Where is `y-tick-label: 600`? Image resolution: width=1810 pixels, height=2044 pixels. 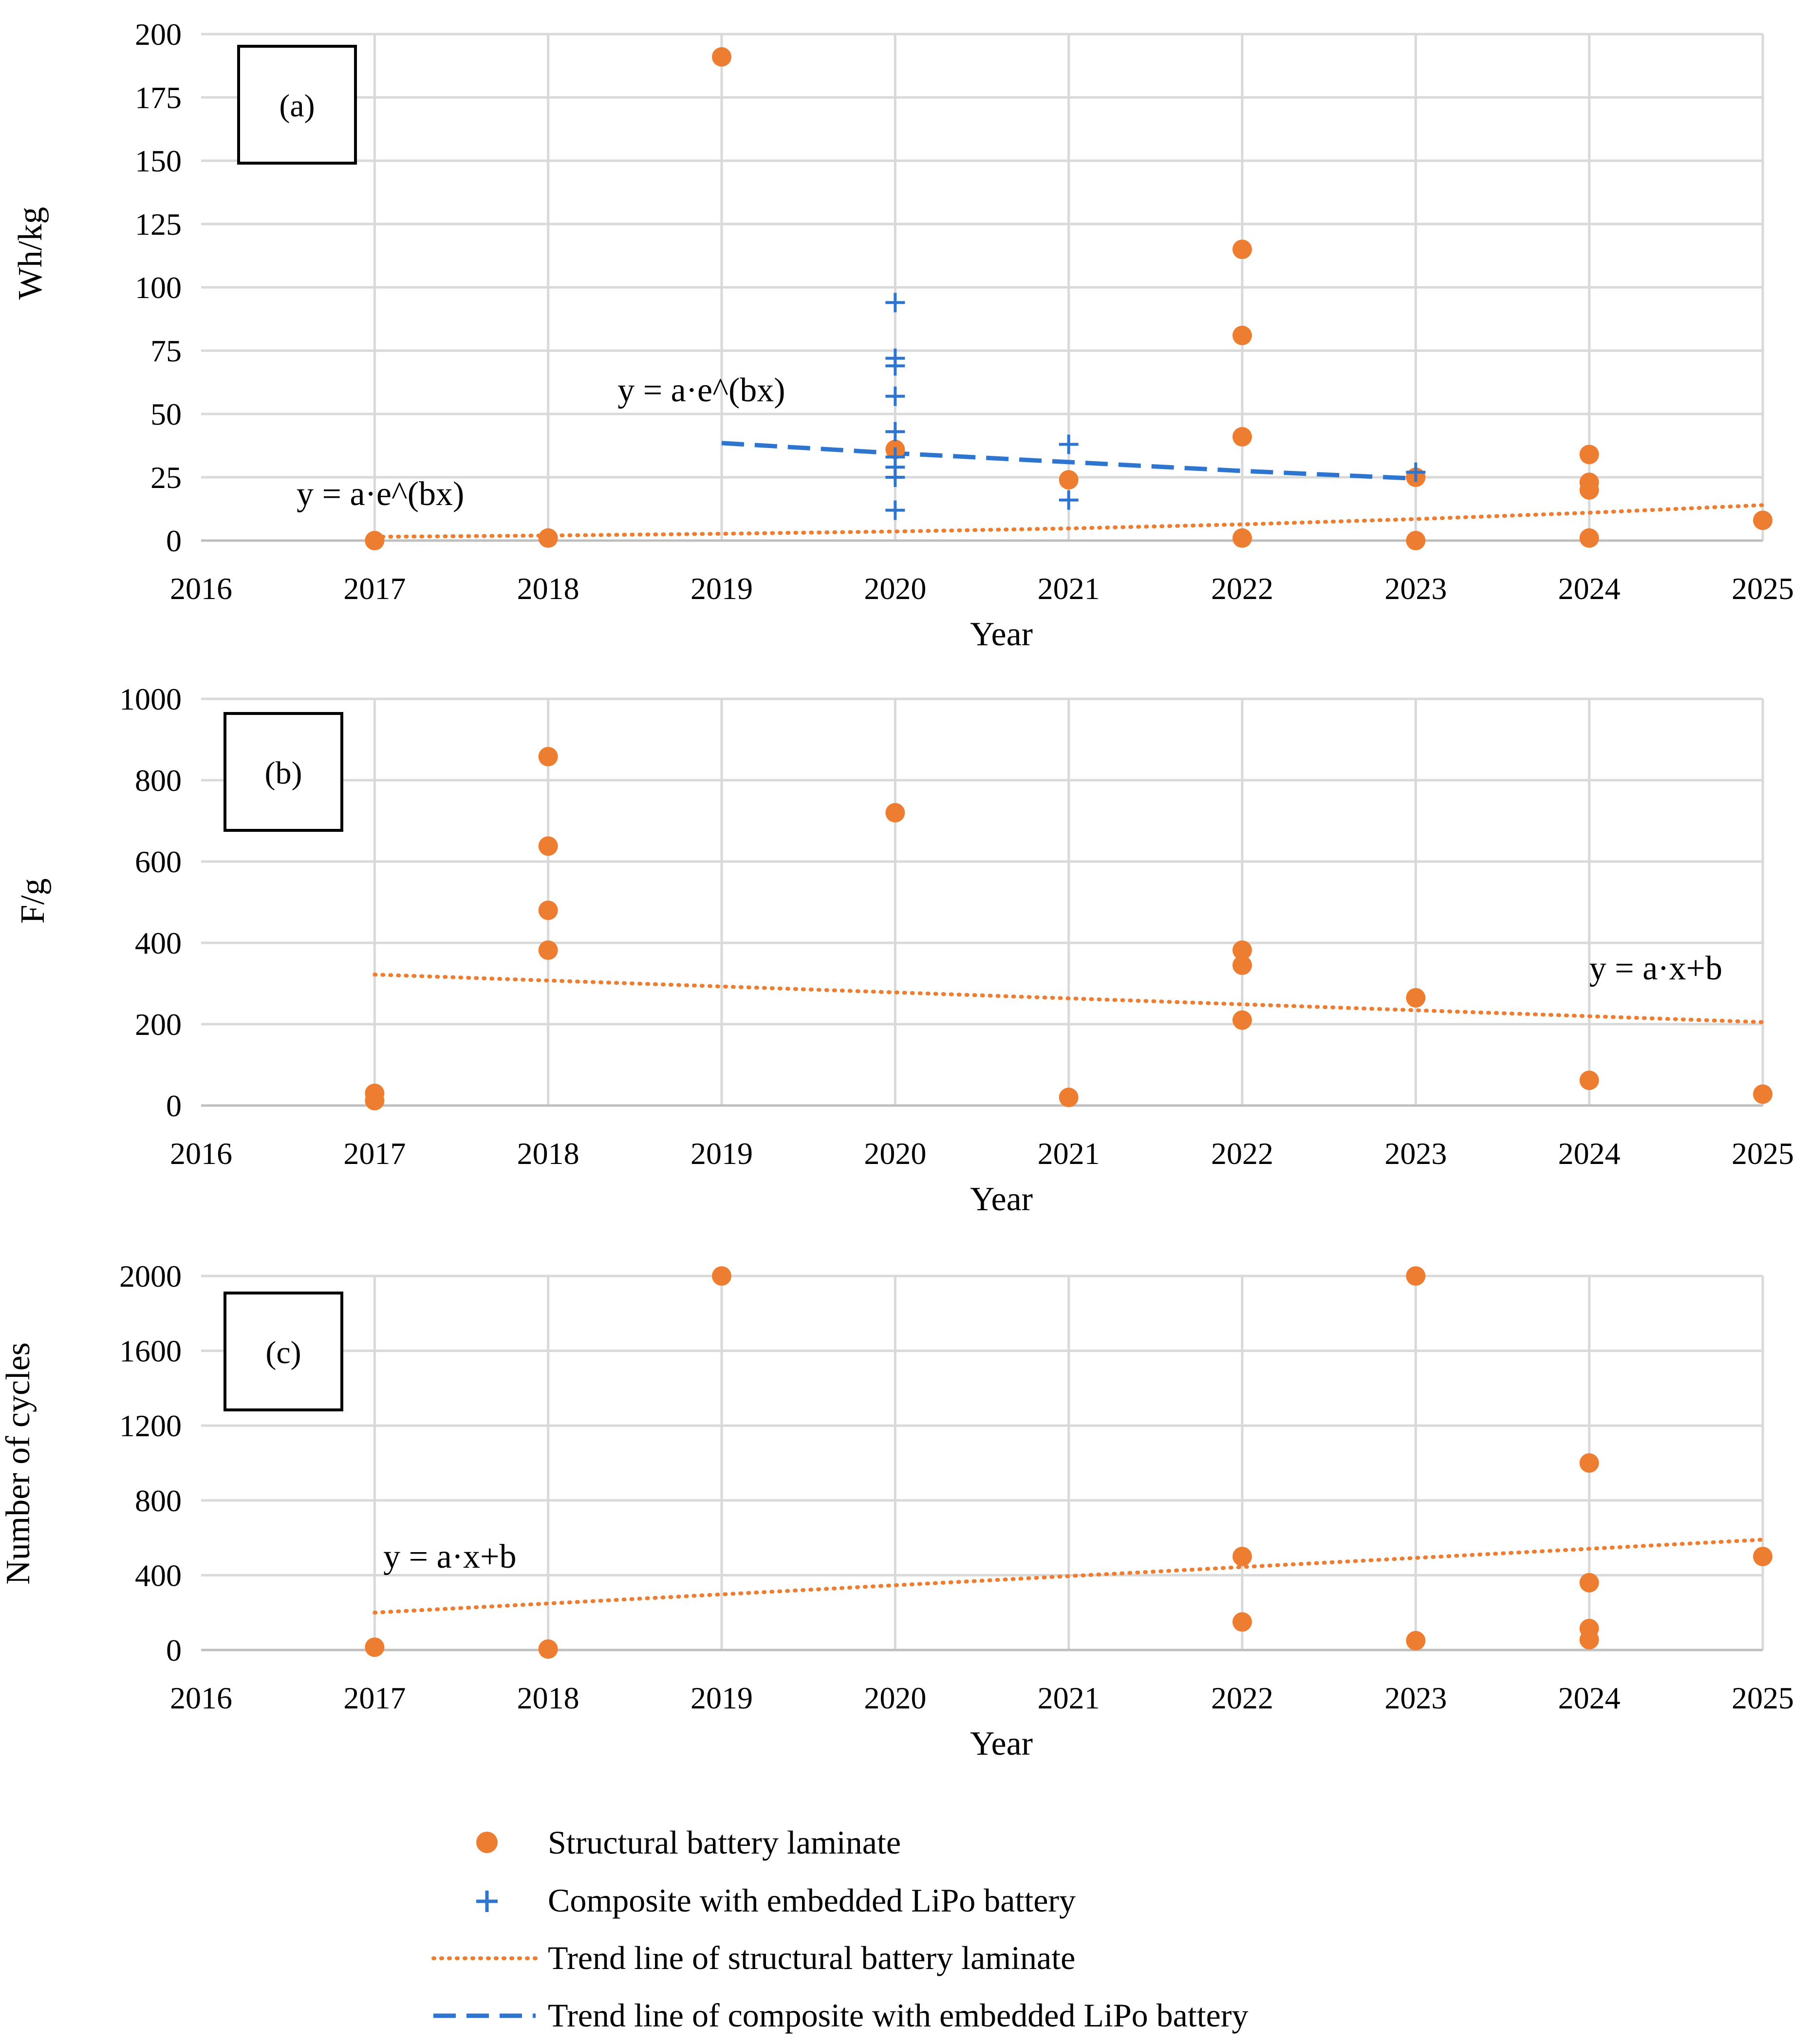
y-tick-label: 600 is located at coordinates (158, 861).